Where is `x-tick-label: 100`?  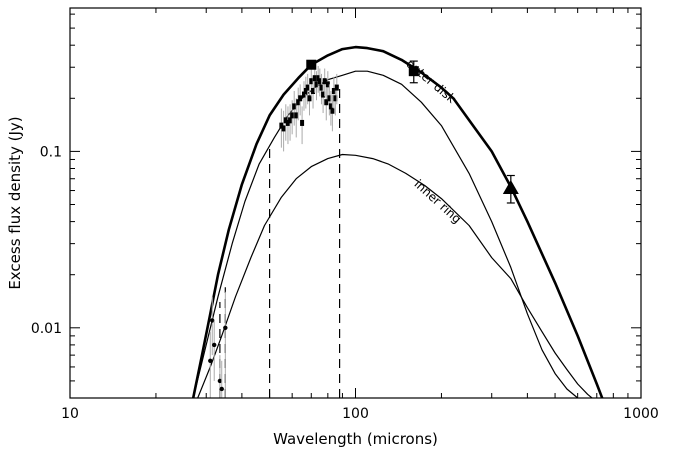
x-tick-label: 100 is located at coordinates (355, 414).